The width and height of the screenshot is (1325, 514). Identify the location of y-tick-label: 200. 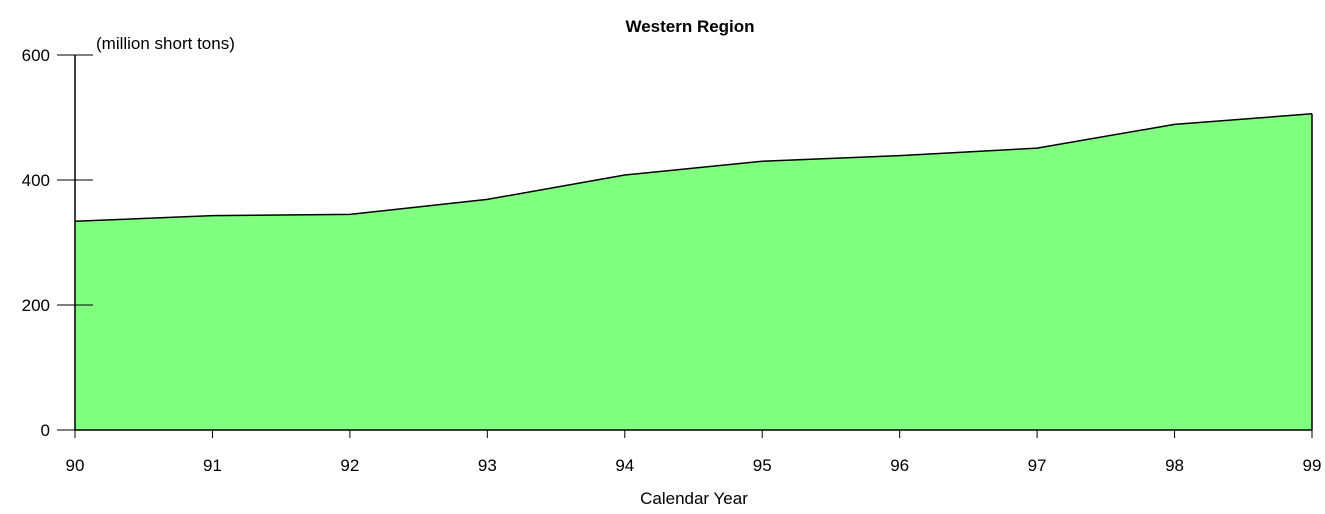
(36, 305).